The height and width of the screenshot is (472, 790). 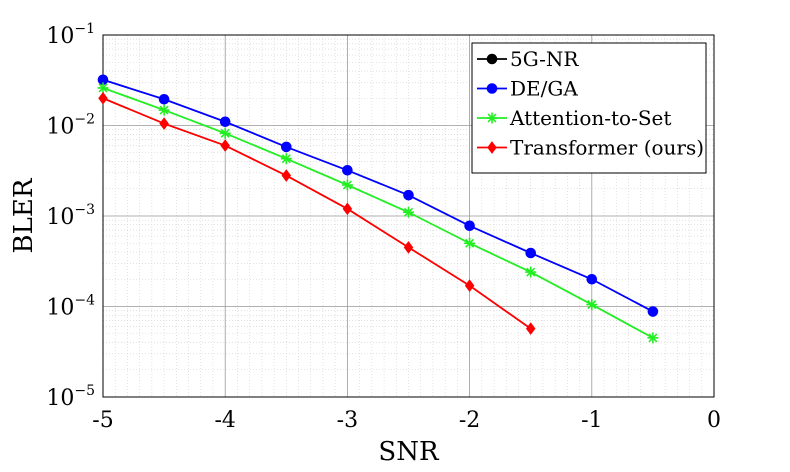 I want to click on legend-entry: Attention-to-Set, so click(x=574, y=118).